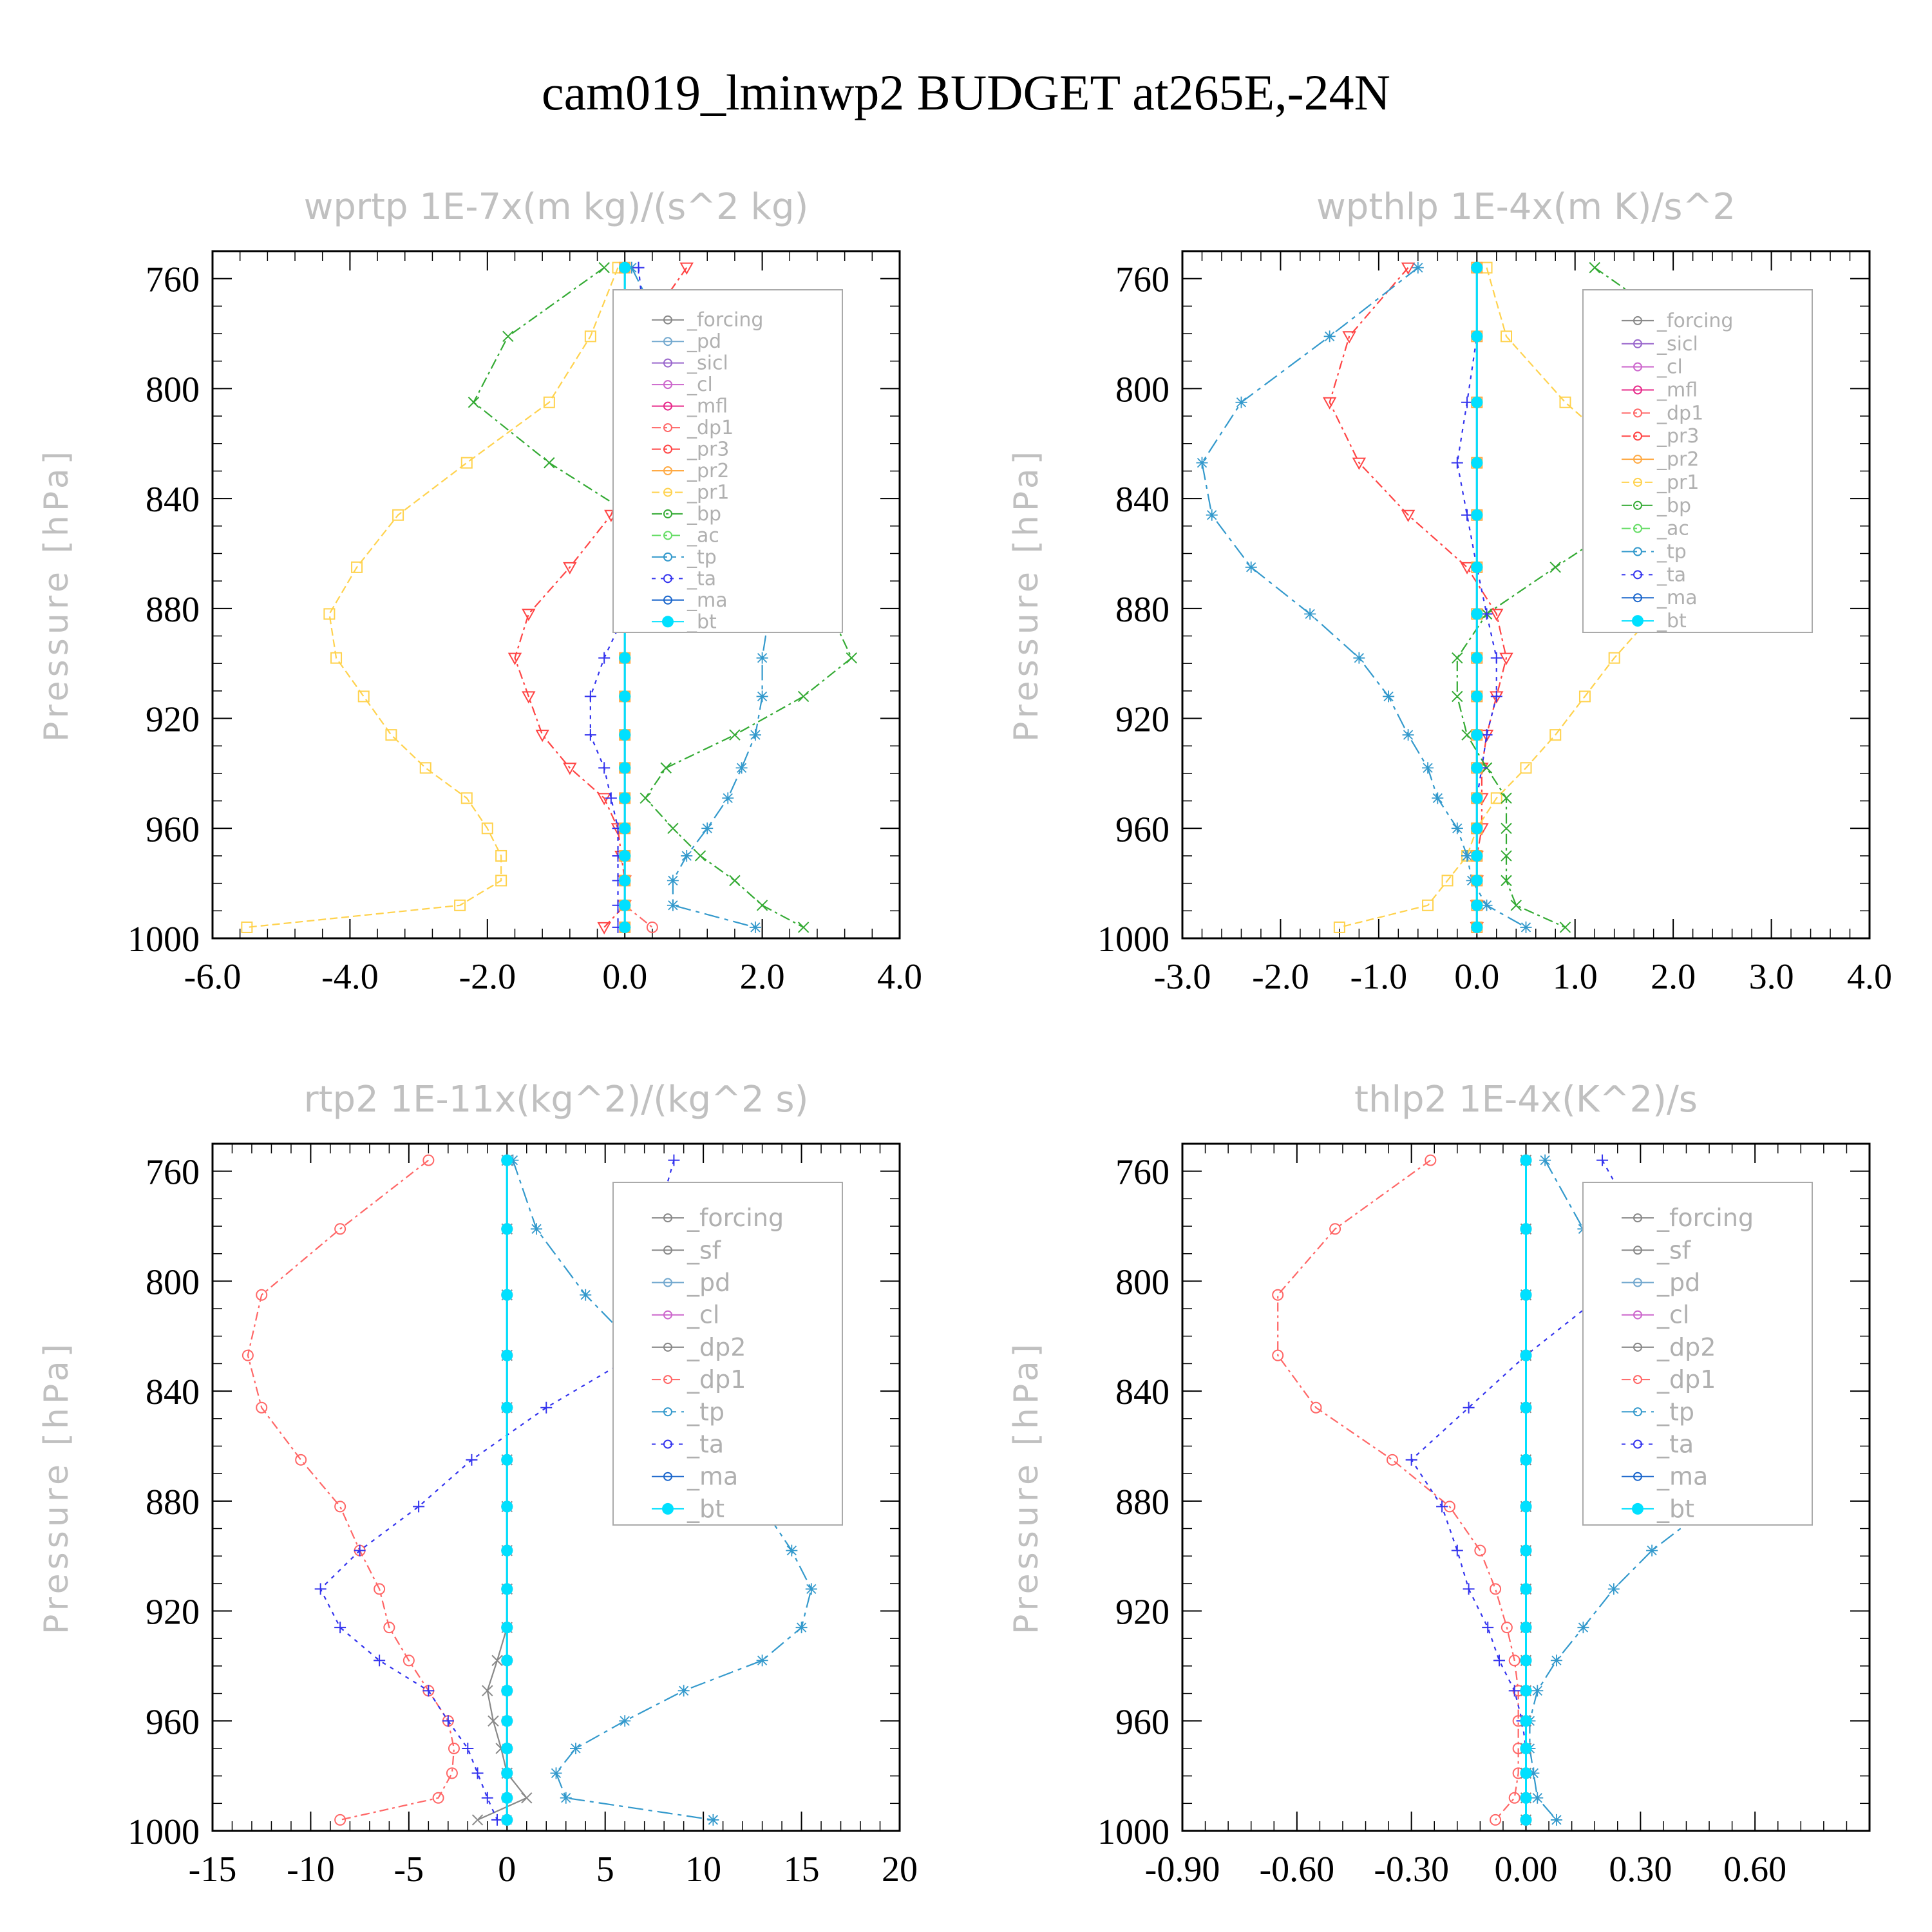 The width and height of the screenshot is (1932, 1932). I want to click on x-tick-label: 0, so click(507, 1869).